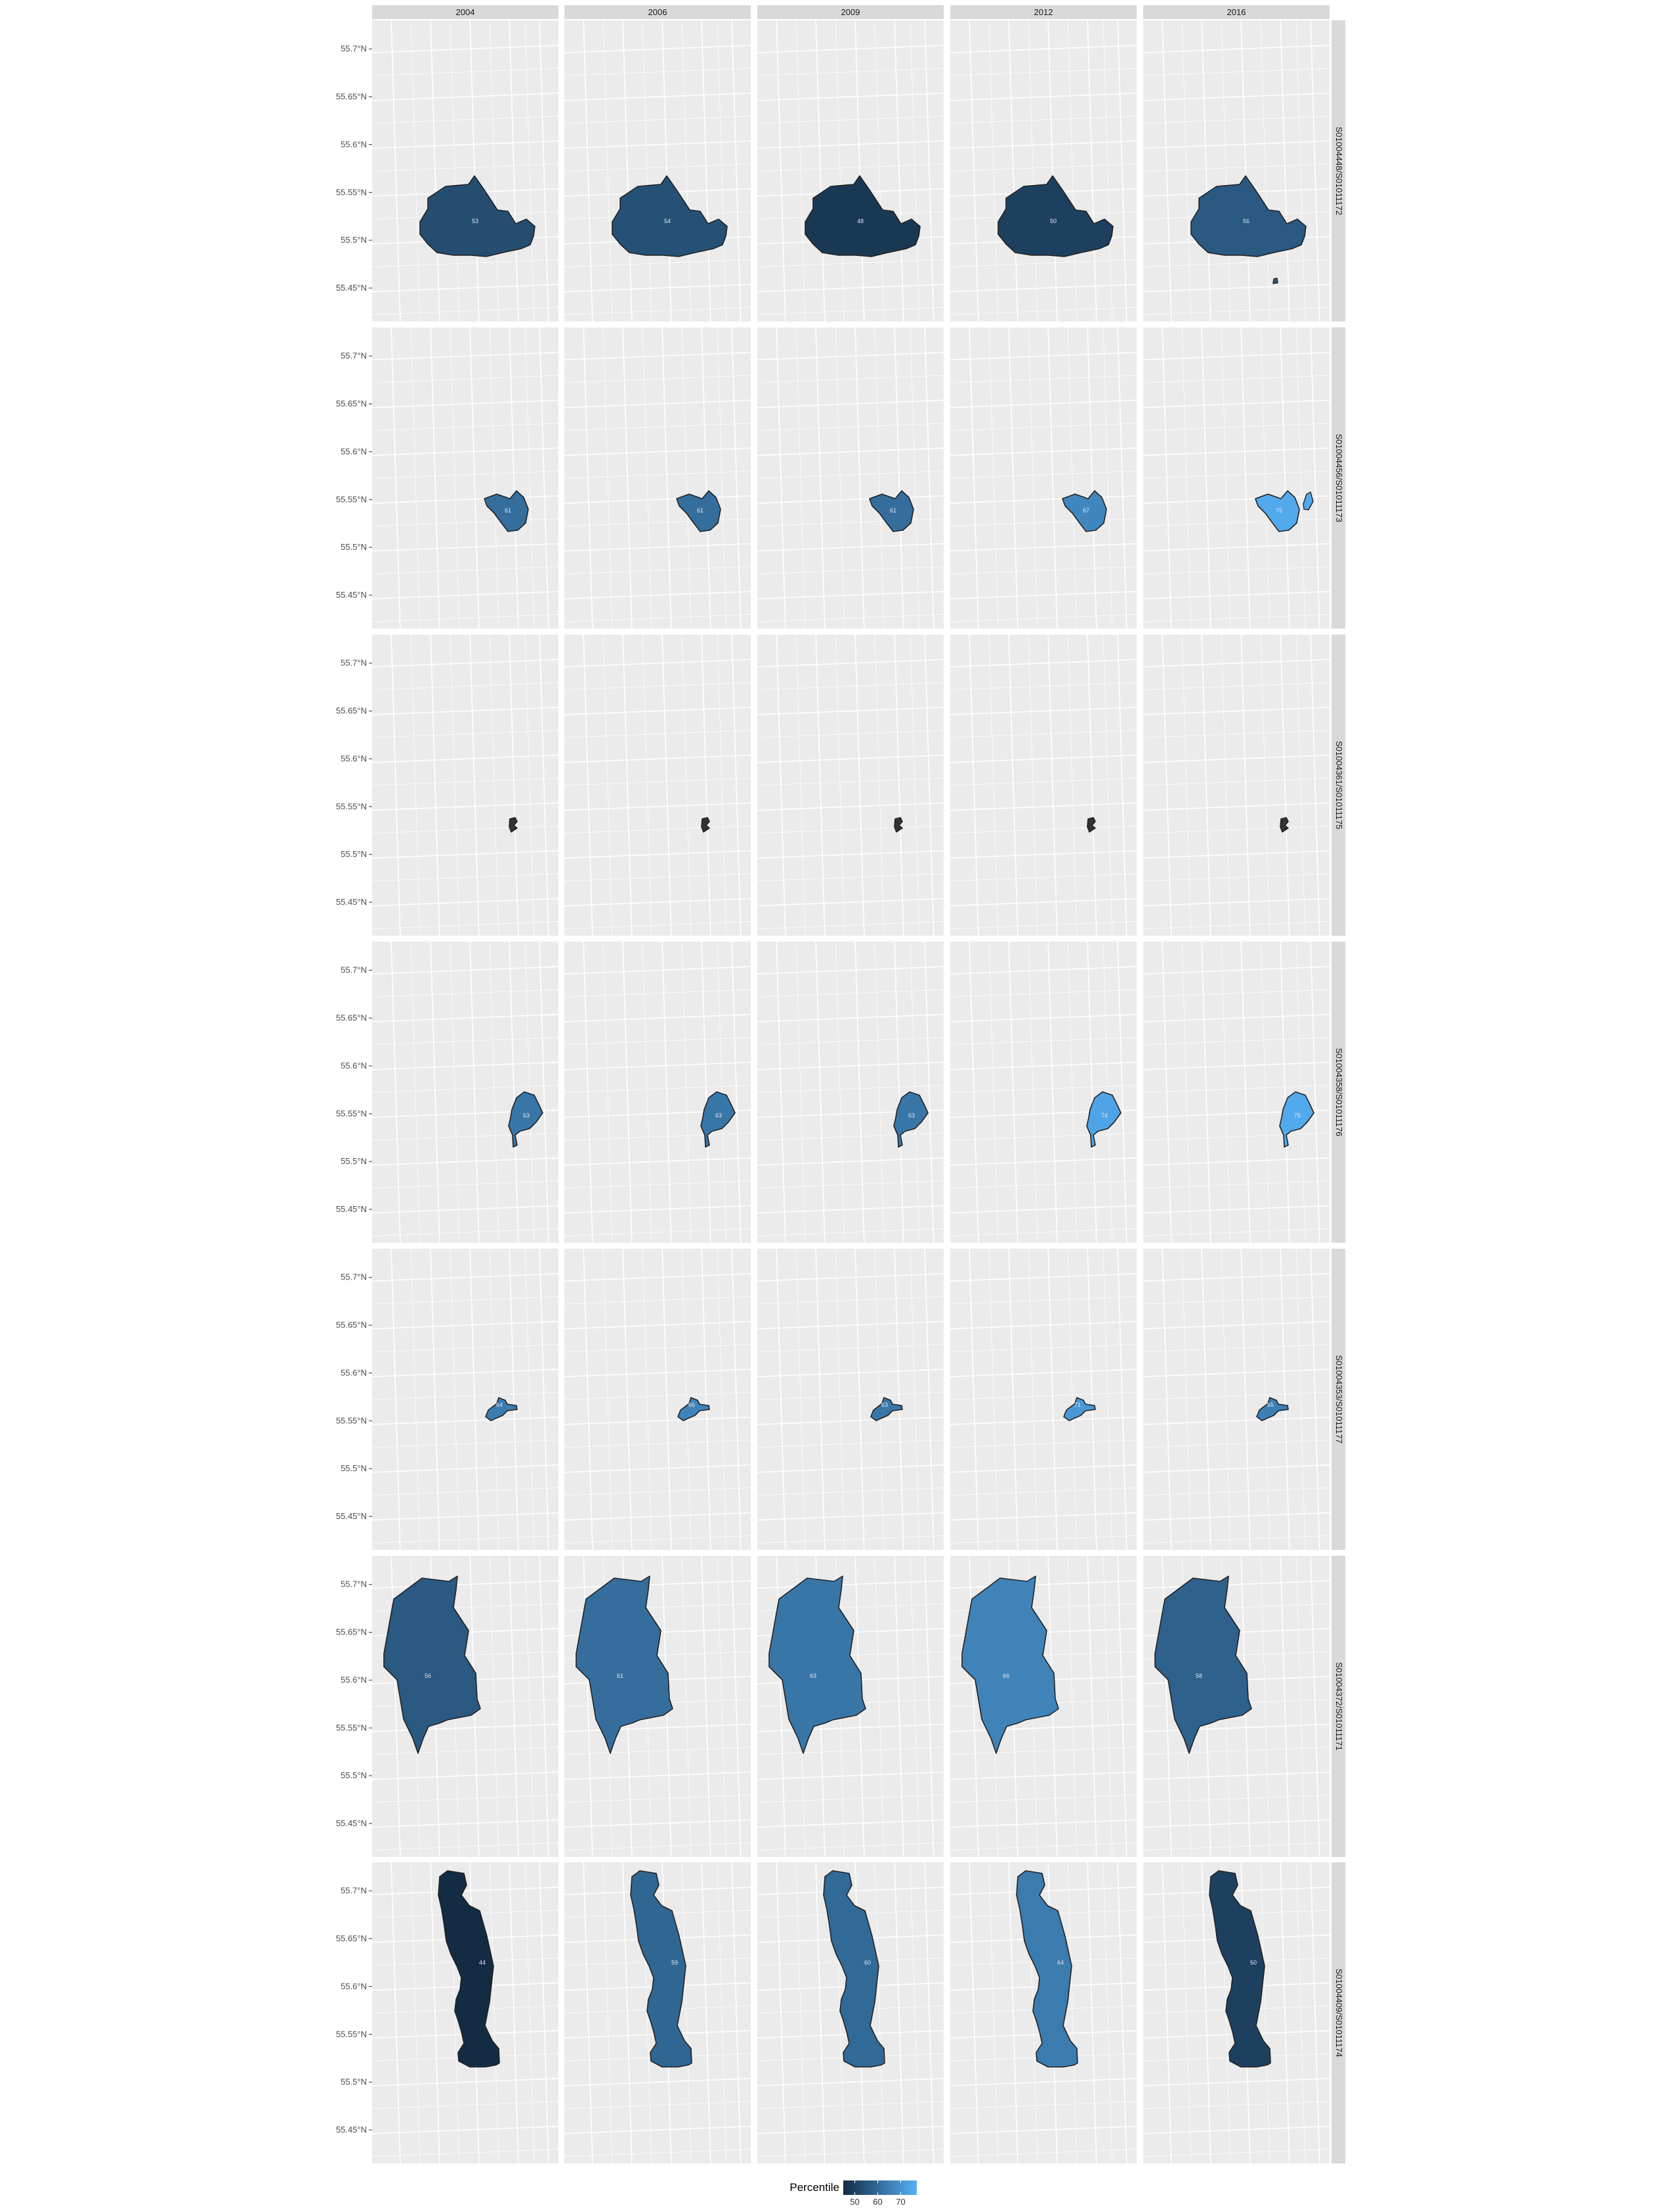 The height and width of the screenshot is (2210, 1680). I want to click on facet-panel: 64, so click(1043, 2012).